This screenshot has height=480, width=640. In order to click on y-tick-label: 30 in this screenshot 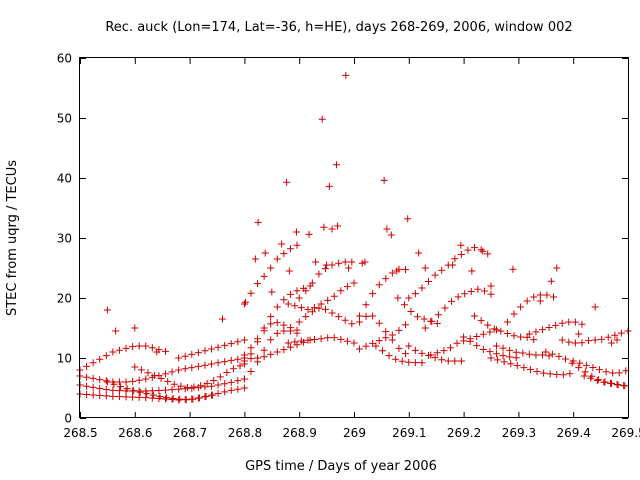, I will do `click(64, 239)`.